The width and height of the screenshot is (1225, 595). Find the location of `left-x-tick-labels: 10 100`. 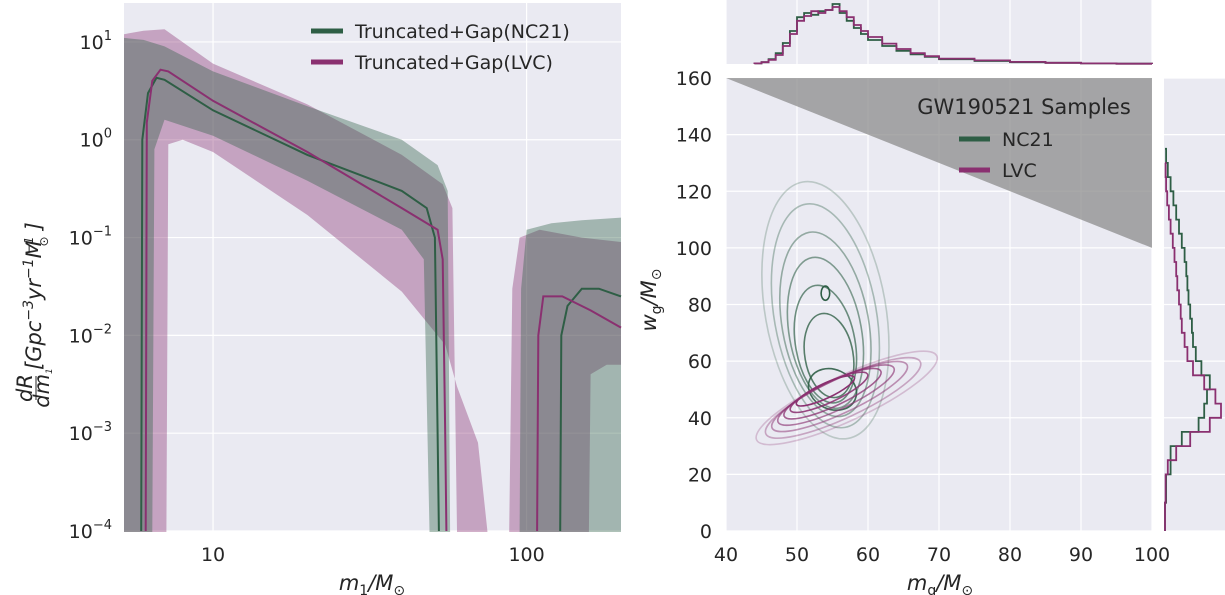

left-x-tick-labels: 10 100 is located at coordinates (373, 555).